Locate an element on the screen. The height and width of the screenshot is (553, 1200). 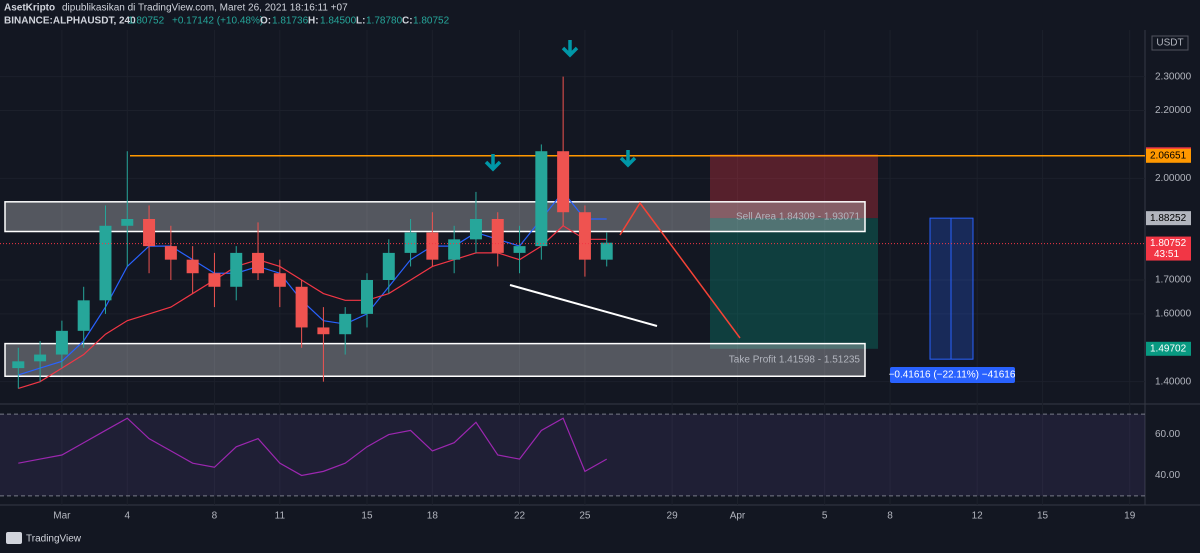
measure-label: −0.41616 (−22.11%) −41616 is located at coordinates (952, 375).